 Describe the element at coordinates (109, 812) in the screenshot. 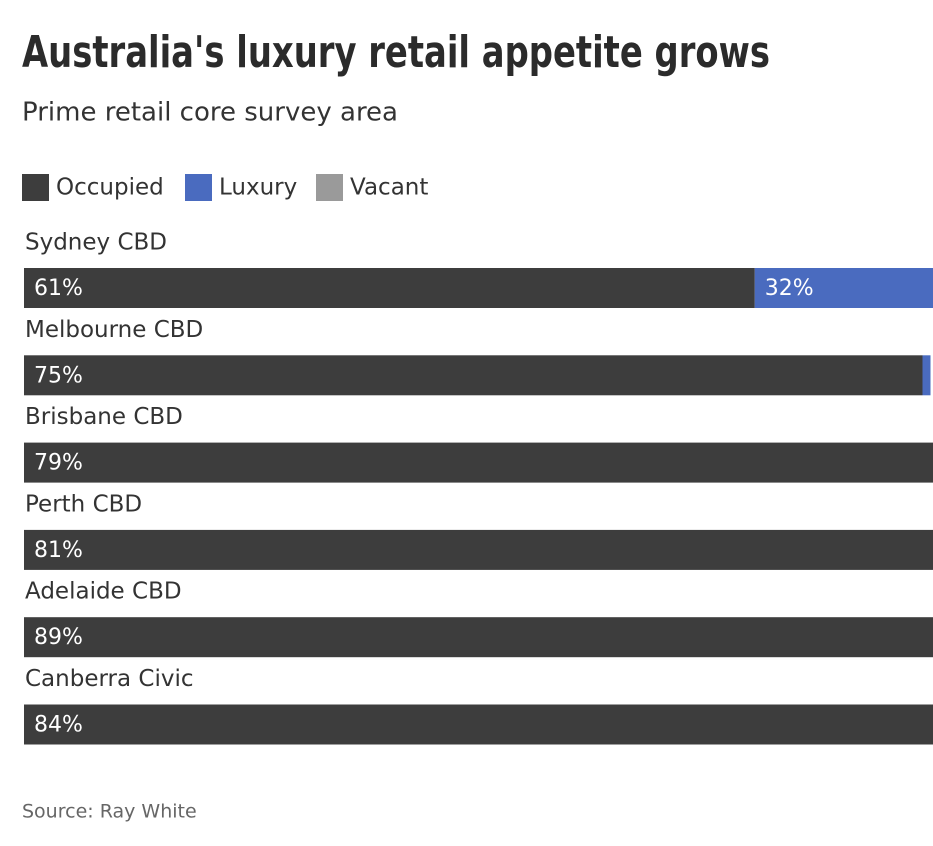

I see `source: Source: Ray White` at that location.